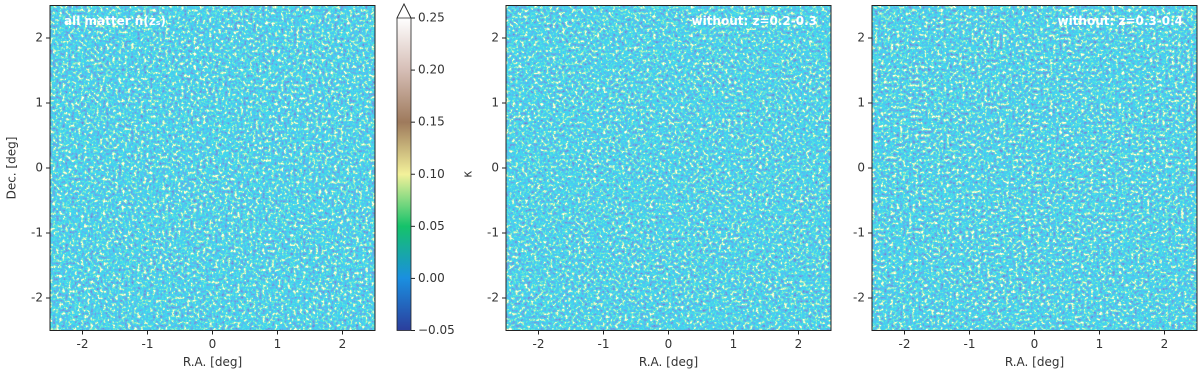 Image resolution: width=1200 pixels, height=373 pixels. I want to click on y-axis-label: Dec. [deg], so click(12, 168).